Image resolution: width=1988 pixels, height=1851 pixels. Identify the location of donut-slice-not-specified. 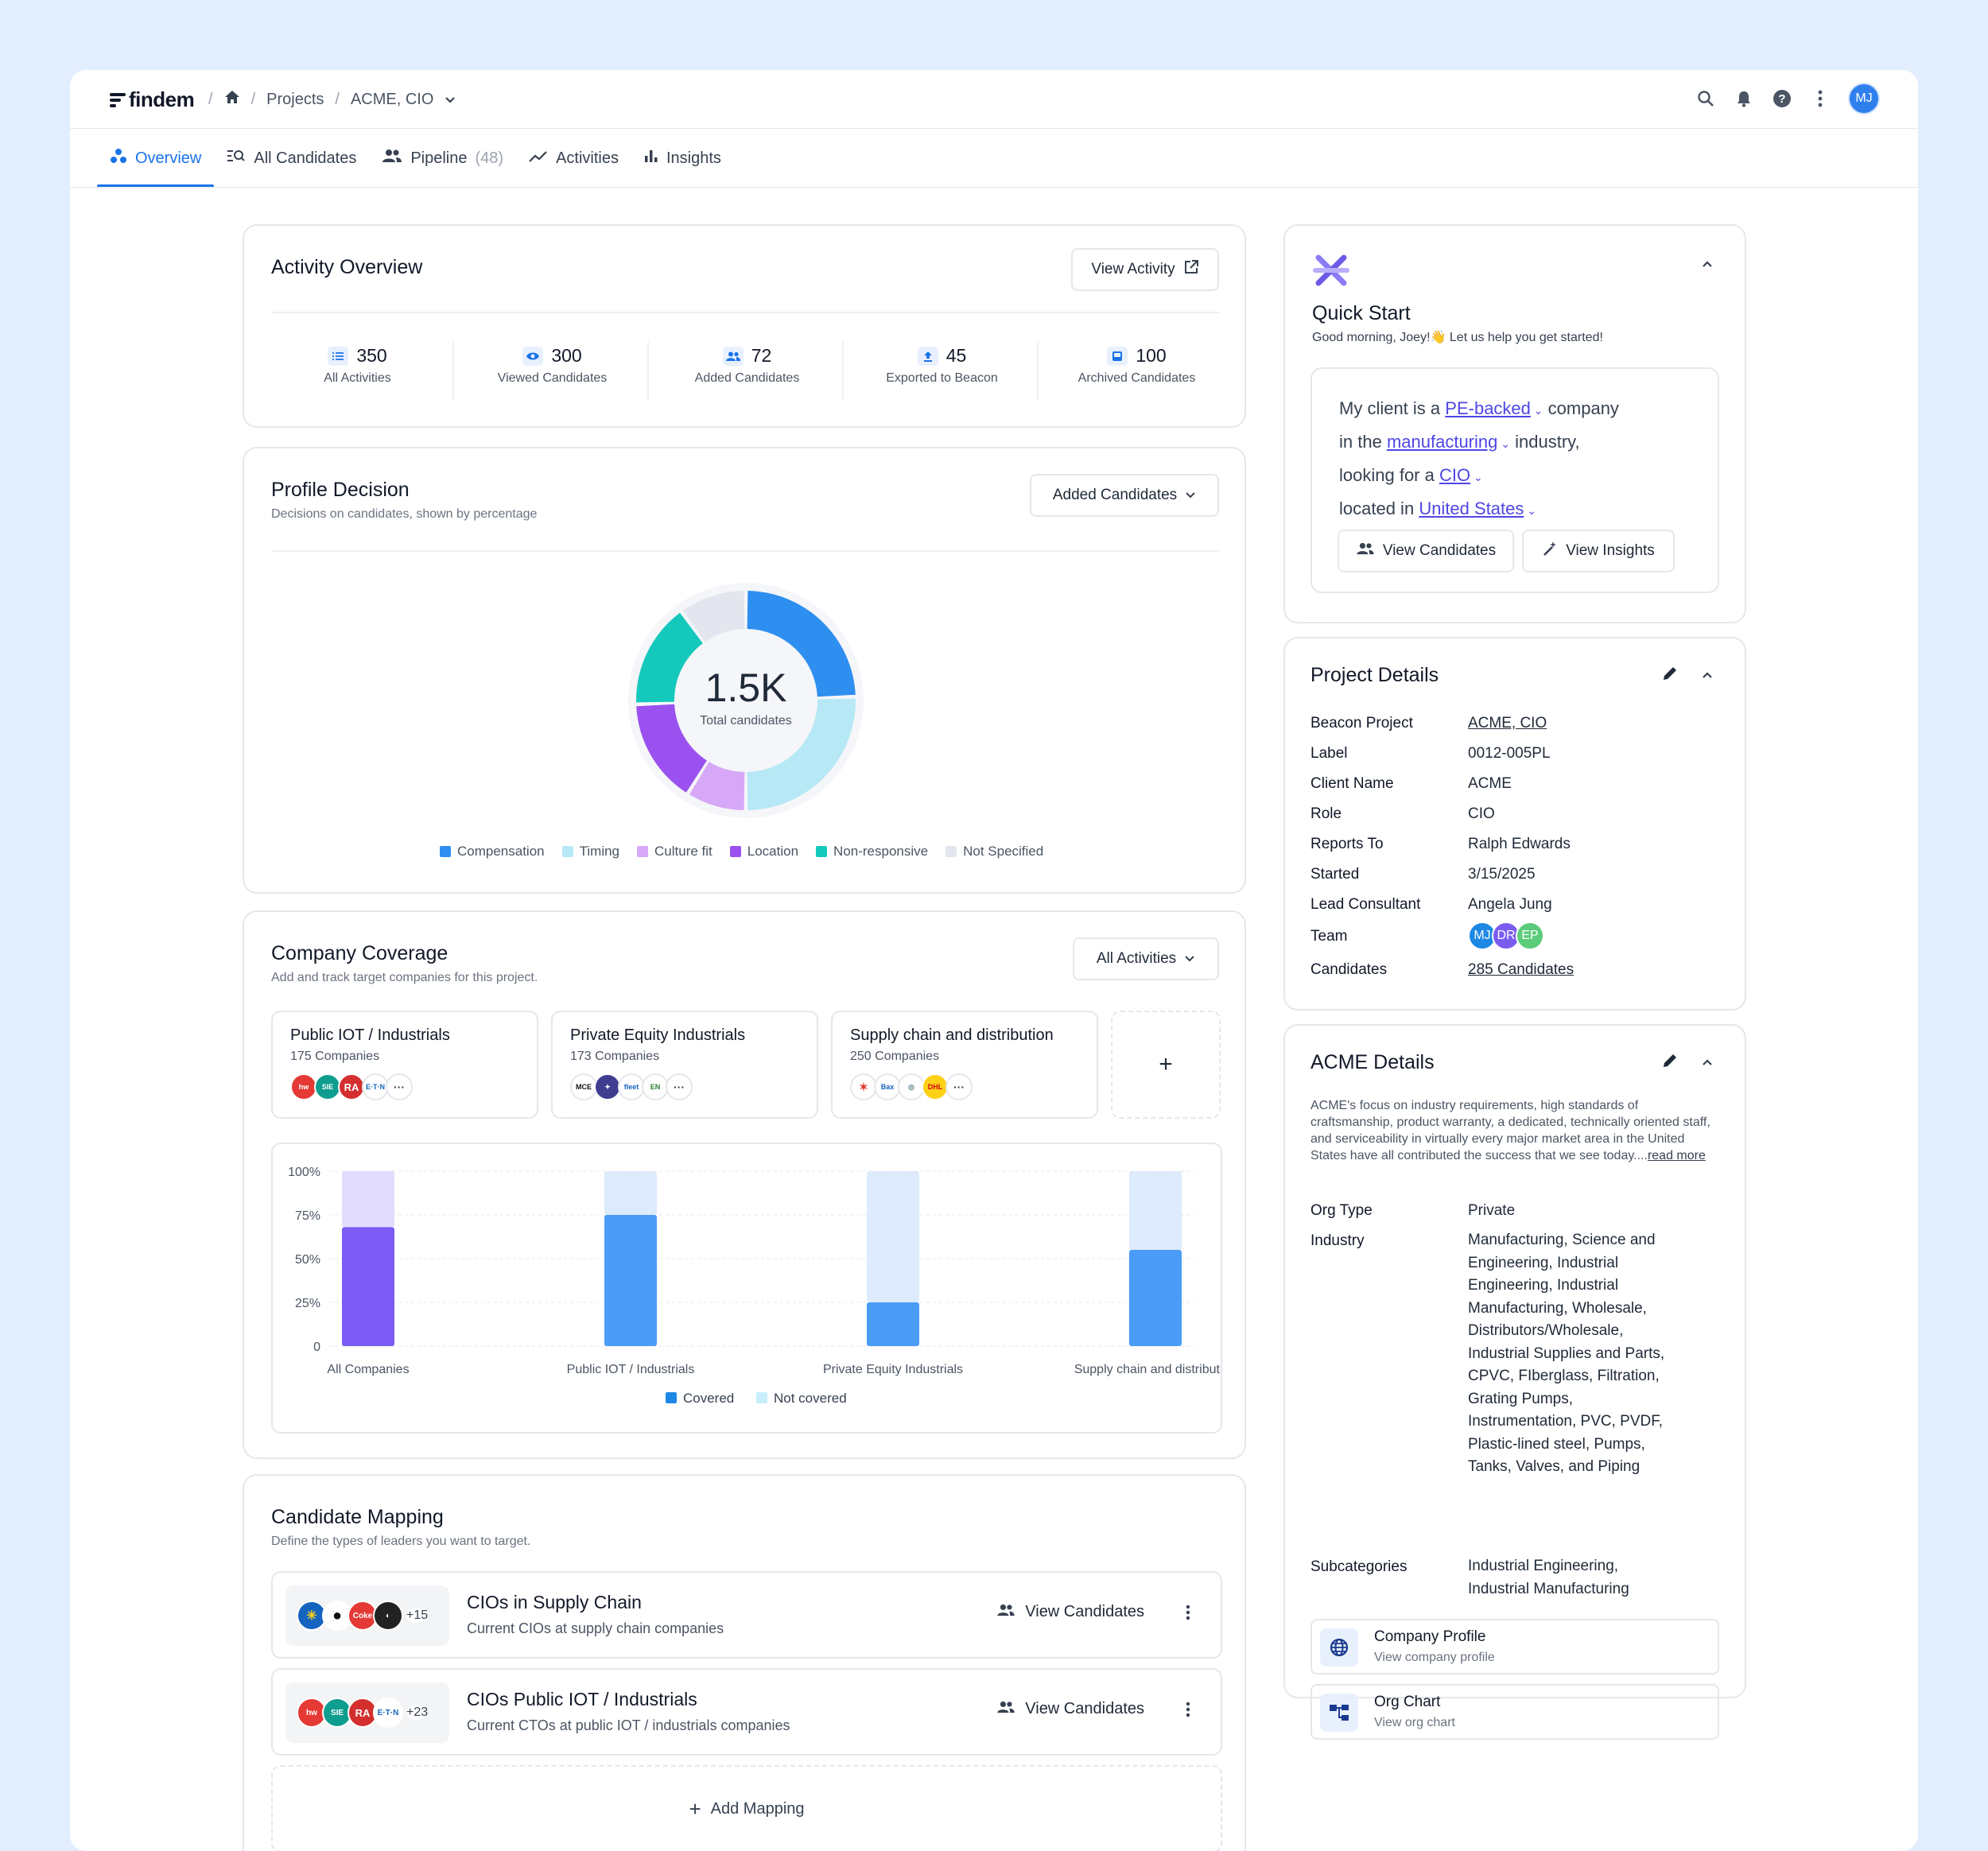
(713, 616).